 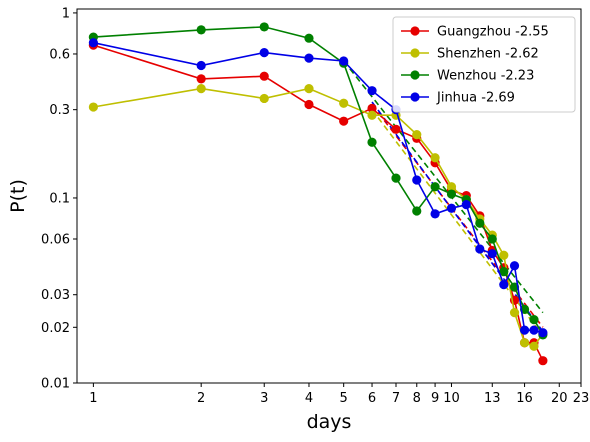 What do you see at coordinates (59, 54) in the screenshot?
I see `y-tick-label: 0.6` at bounding box center [59, 54].